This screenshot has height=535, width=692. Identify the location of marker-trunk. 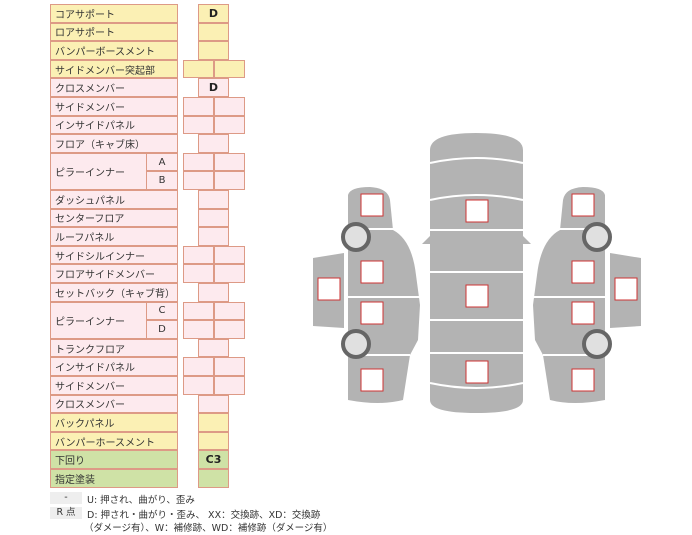
(477, 372).